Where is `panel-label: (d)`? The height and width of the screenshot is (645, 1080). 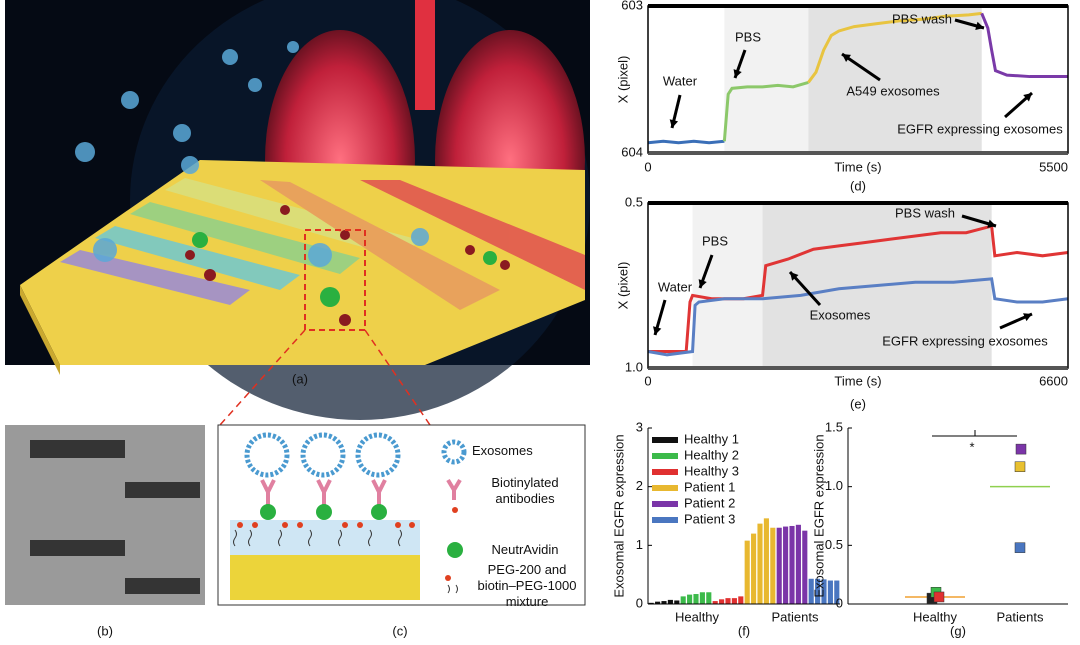 panel-label: (d) is located at coordinates (858, 185).